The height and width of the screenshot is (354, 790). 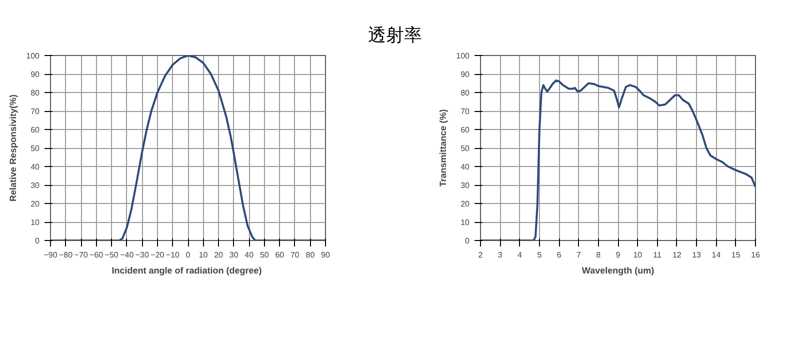 What do you see at coordinates (618, 271) in the screenshot?
I see `x-axis-title: Wavelength (um)` at bounding box center [618, 271].